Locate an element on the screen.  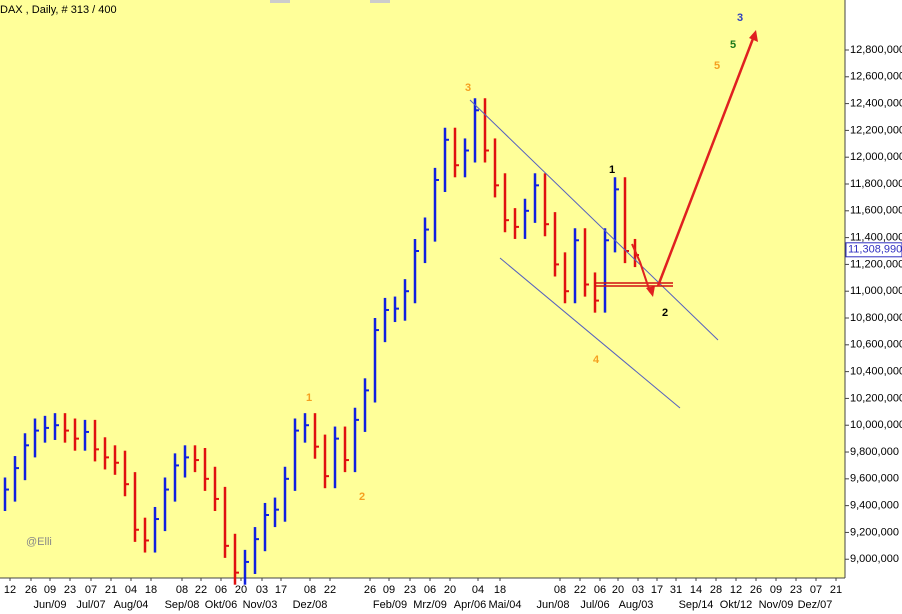
x-tick-label: 28 is located at coordinates (716, 590).